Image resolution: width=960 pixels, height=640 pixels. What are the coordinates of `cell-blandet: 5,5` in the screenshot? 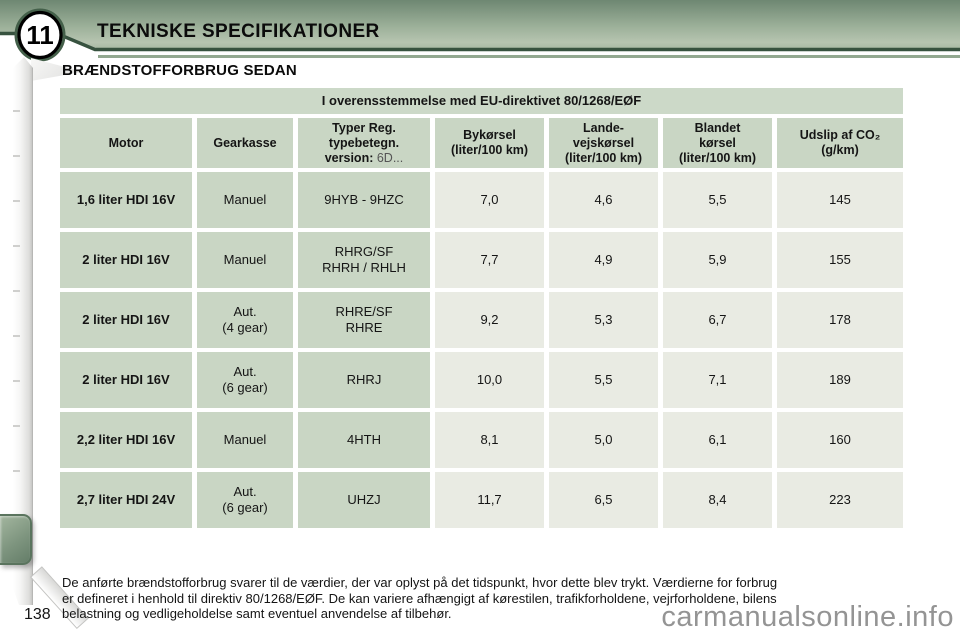 It's located at (717, 200).